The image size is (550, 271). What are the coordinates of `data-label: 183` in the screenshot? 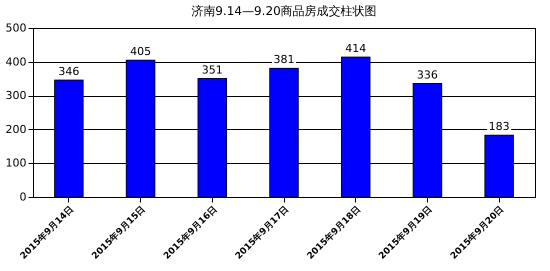 It's located at (499, 127).